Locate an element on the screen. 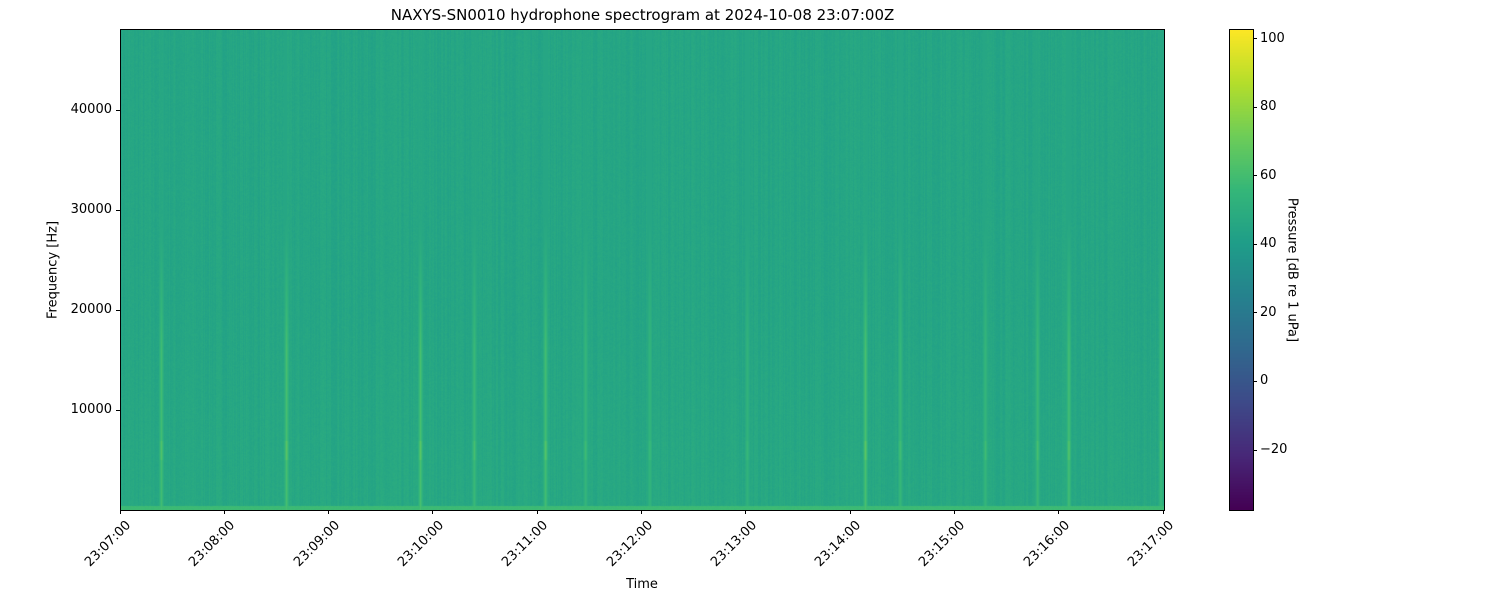  x-tick-label: 23:08:00 is located at coordinates (212, 544).